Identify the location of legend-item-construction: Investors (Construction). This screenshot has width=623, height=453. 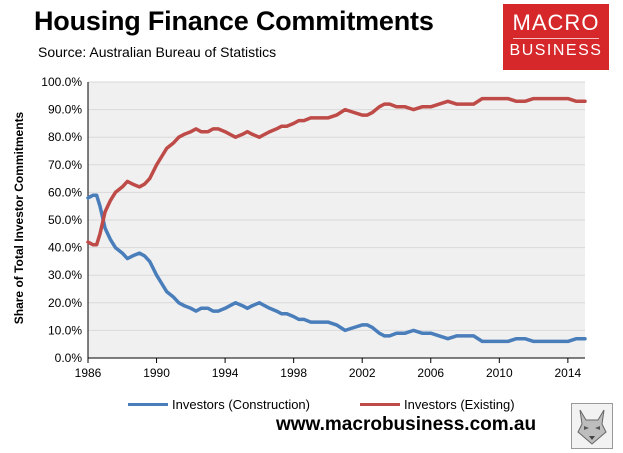
(219, 404).